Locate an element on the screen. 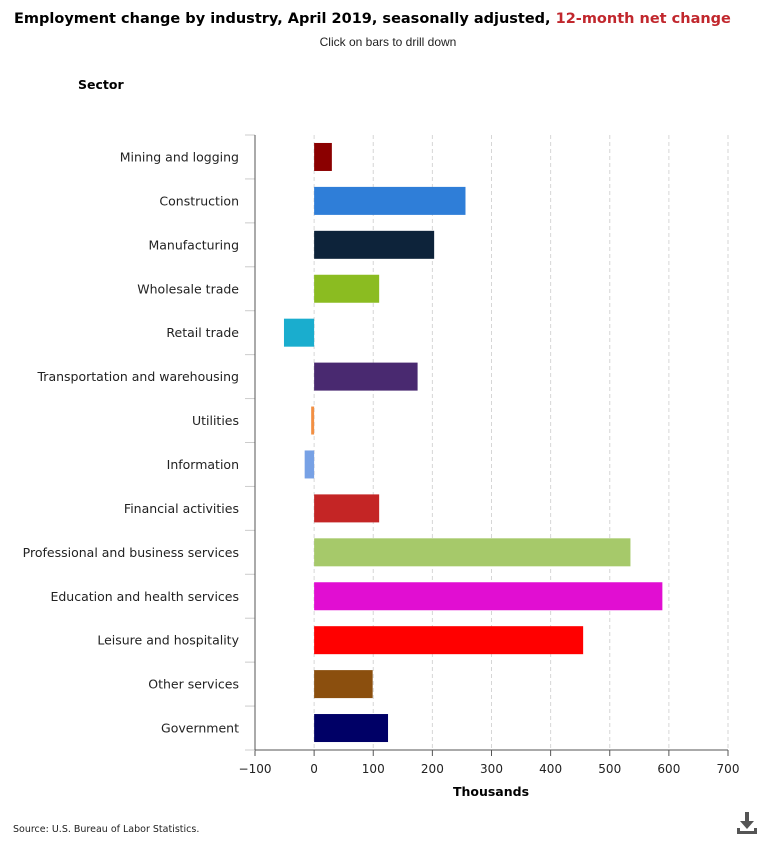  x-tick-label: 300 is located at coordinates (491, 769).